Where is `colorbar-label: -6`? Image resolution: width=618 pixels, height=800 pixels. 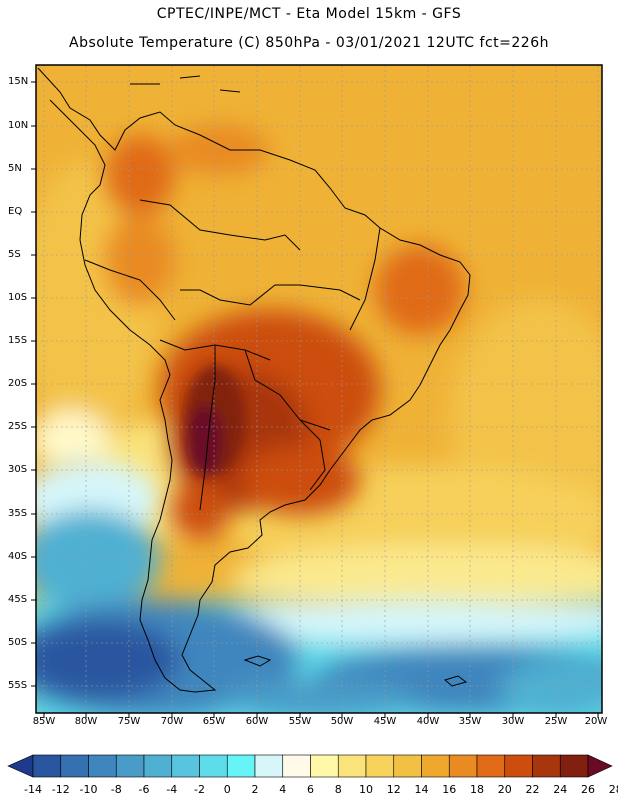 colorbar-label: -6 is located at coordinates (144, 789).